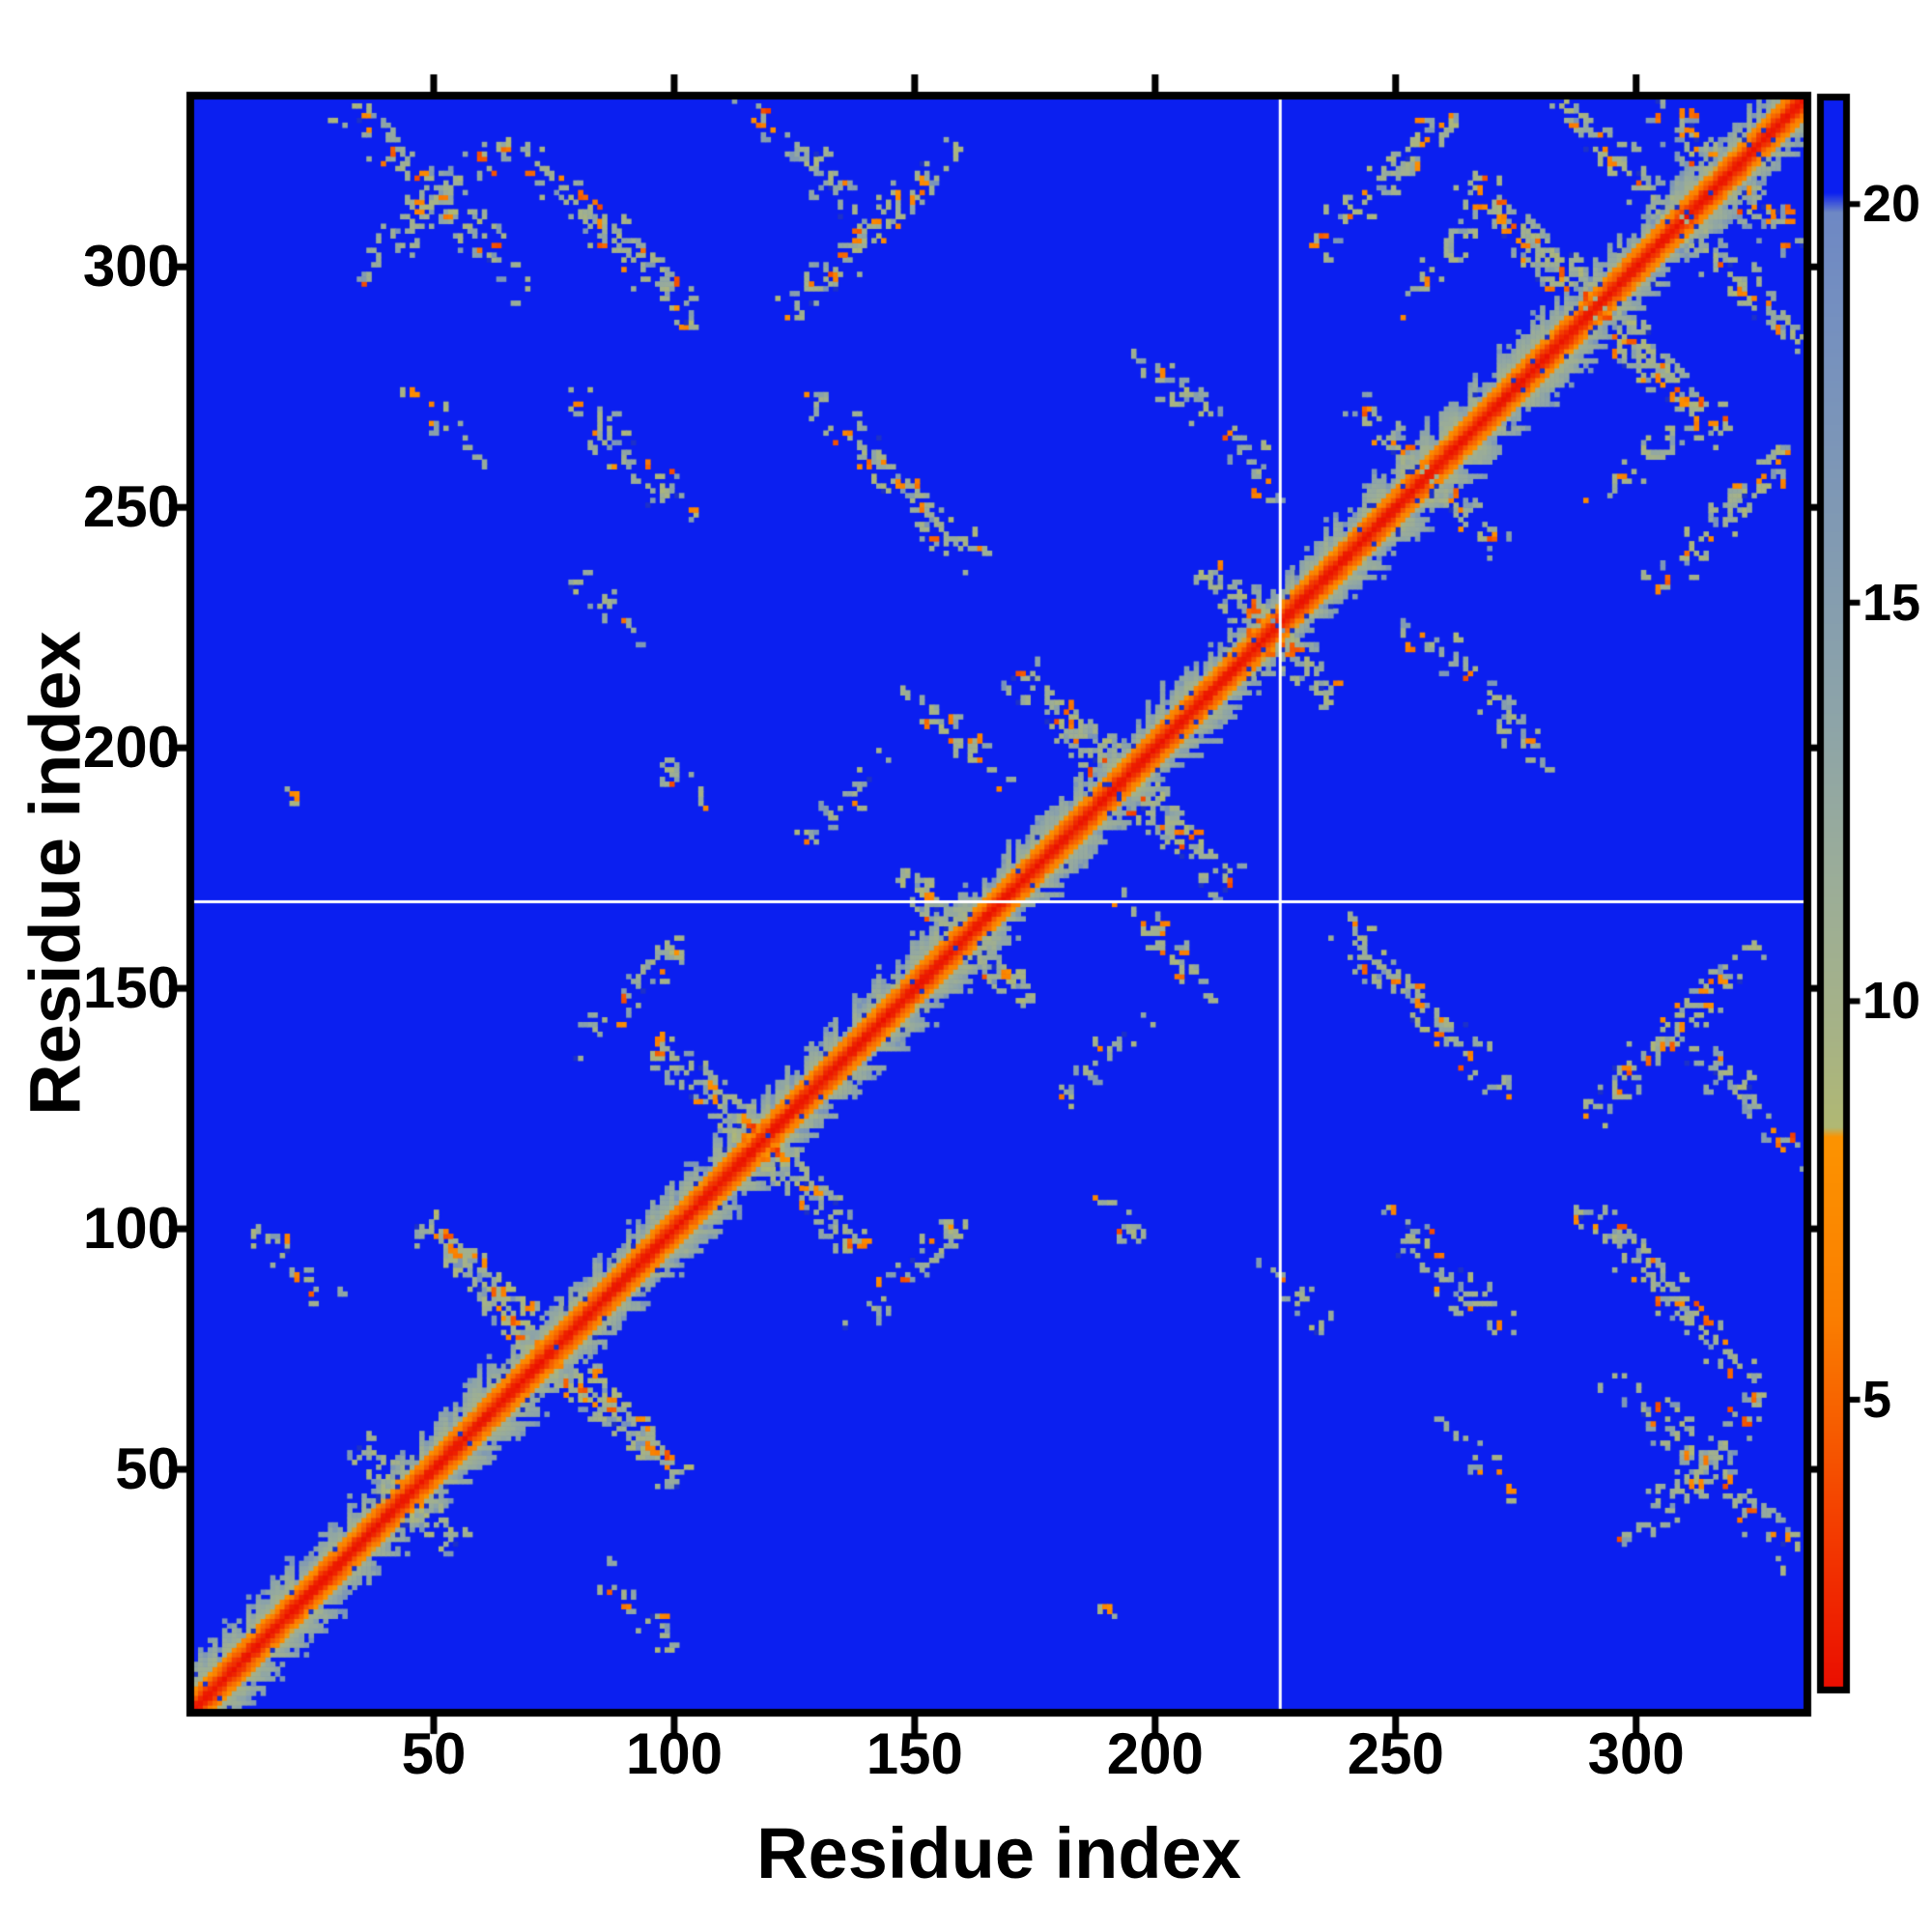 The height and width of the screenshot is (1932, 1932). What do you see at coordinates (1891, 1002) in the screenshot?
I see `colorbar-tick-label: 10` at bounding box center [1891, 1002].